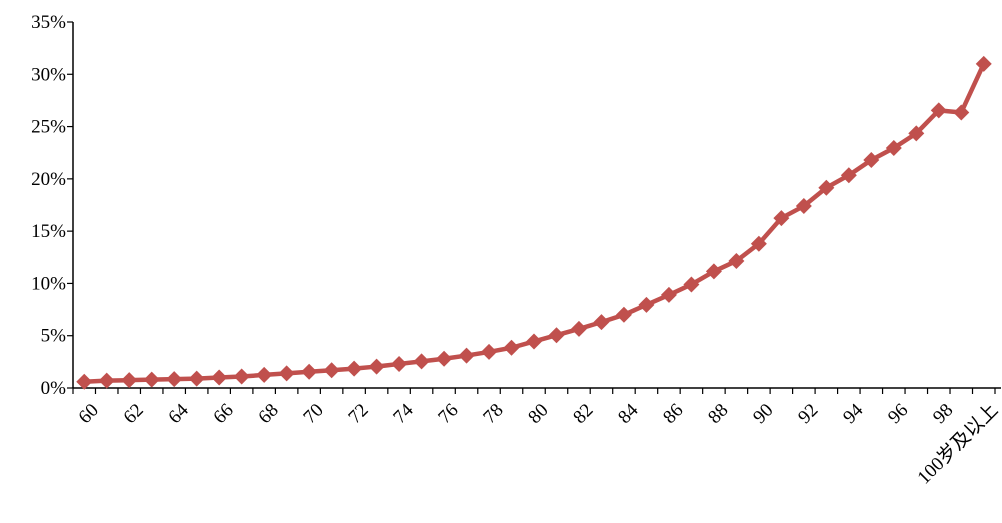  Describe the element at coordinates (628, 413) in the screenshot. I see `x-tick-label: 84` at that location.